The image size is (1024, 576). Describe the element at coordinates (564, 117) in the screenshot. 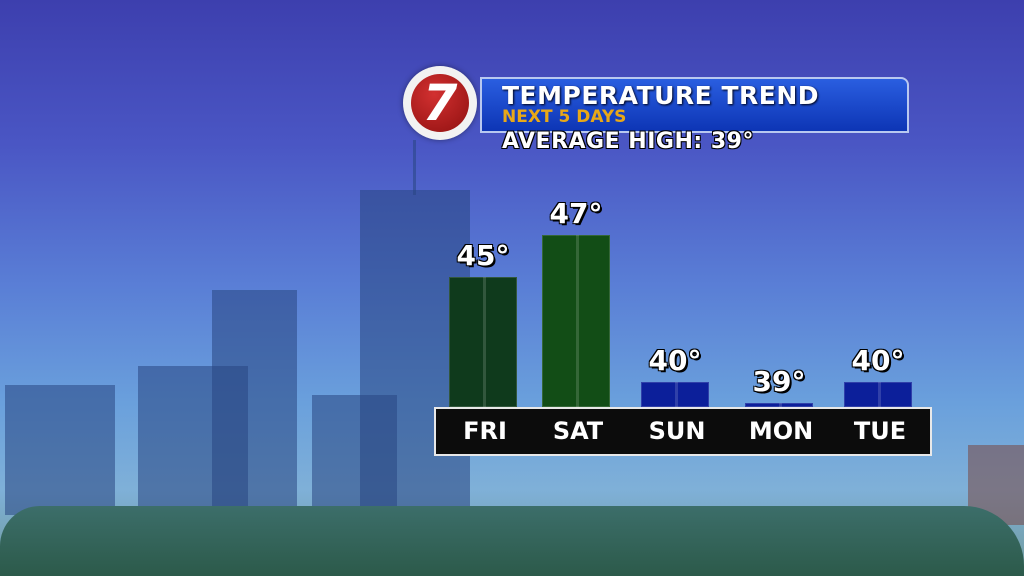

I see `chart-subtitle: NEXT 5 DAYS` at that location.